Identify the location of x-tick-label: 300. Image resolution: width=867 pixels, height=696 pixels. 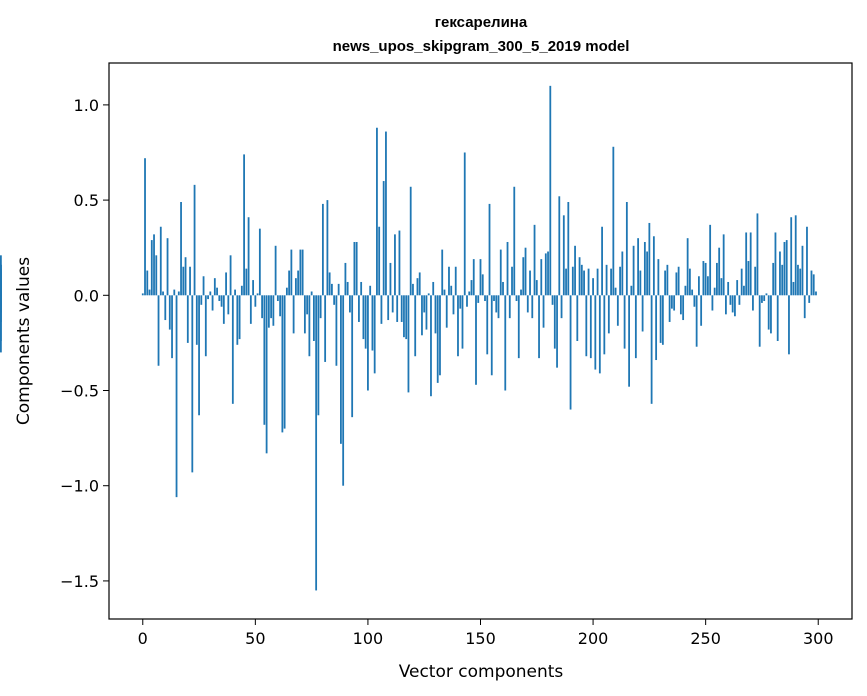
(818, 638).